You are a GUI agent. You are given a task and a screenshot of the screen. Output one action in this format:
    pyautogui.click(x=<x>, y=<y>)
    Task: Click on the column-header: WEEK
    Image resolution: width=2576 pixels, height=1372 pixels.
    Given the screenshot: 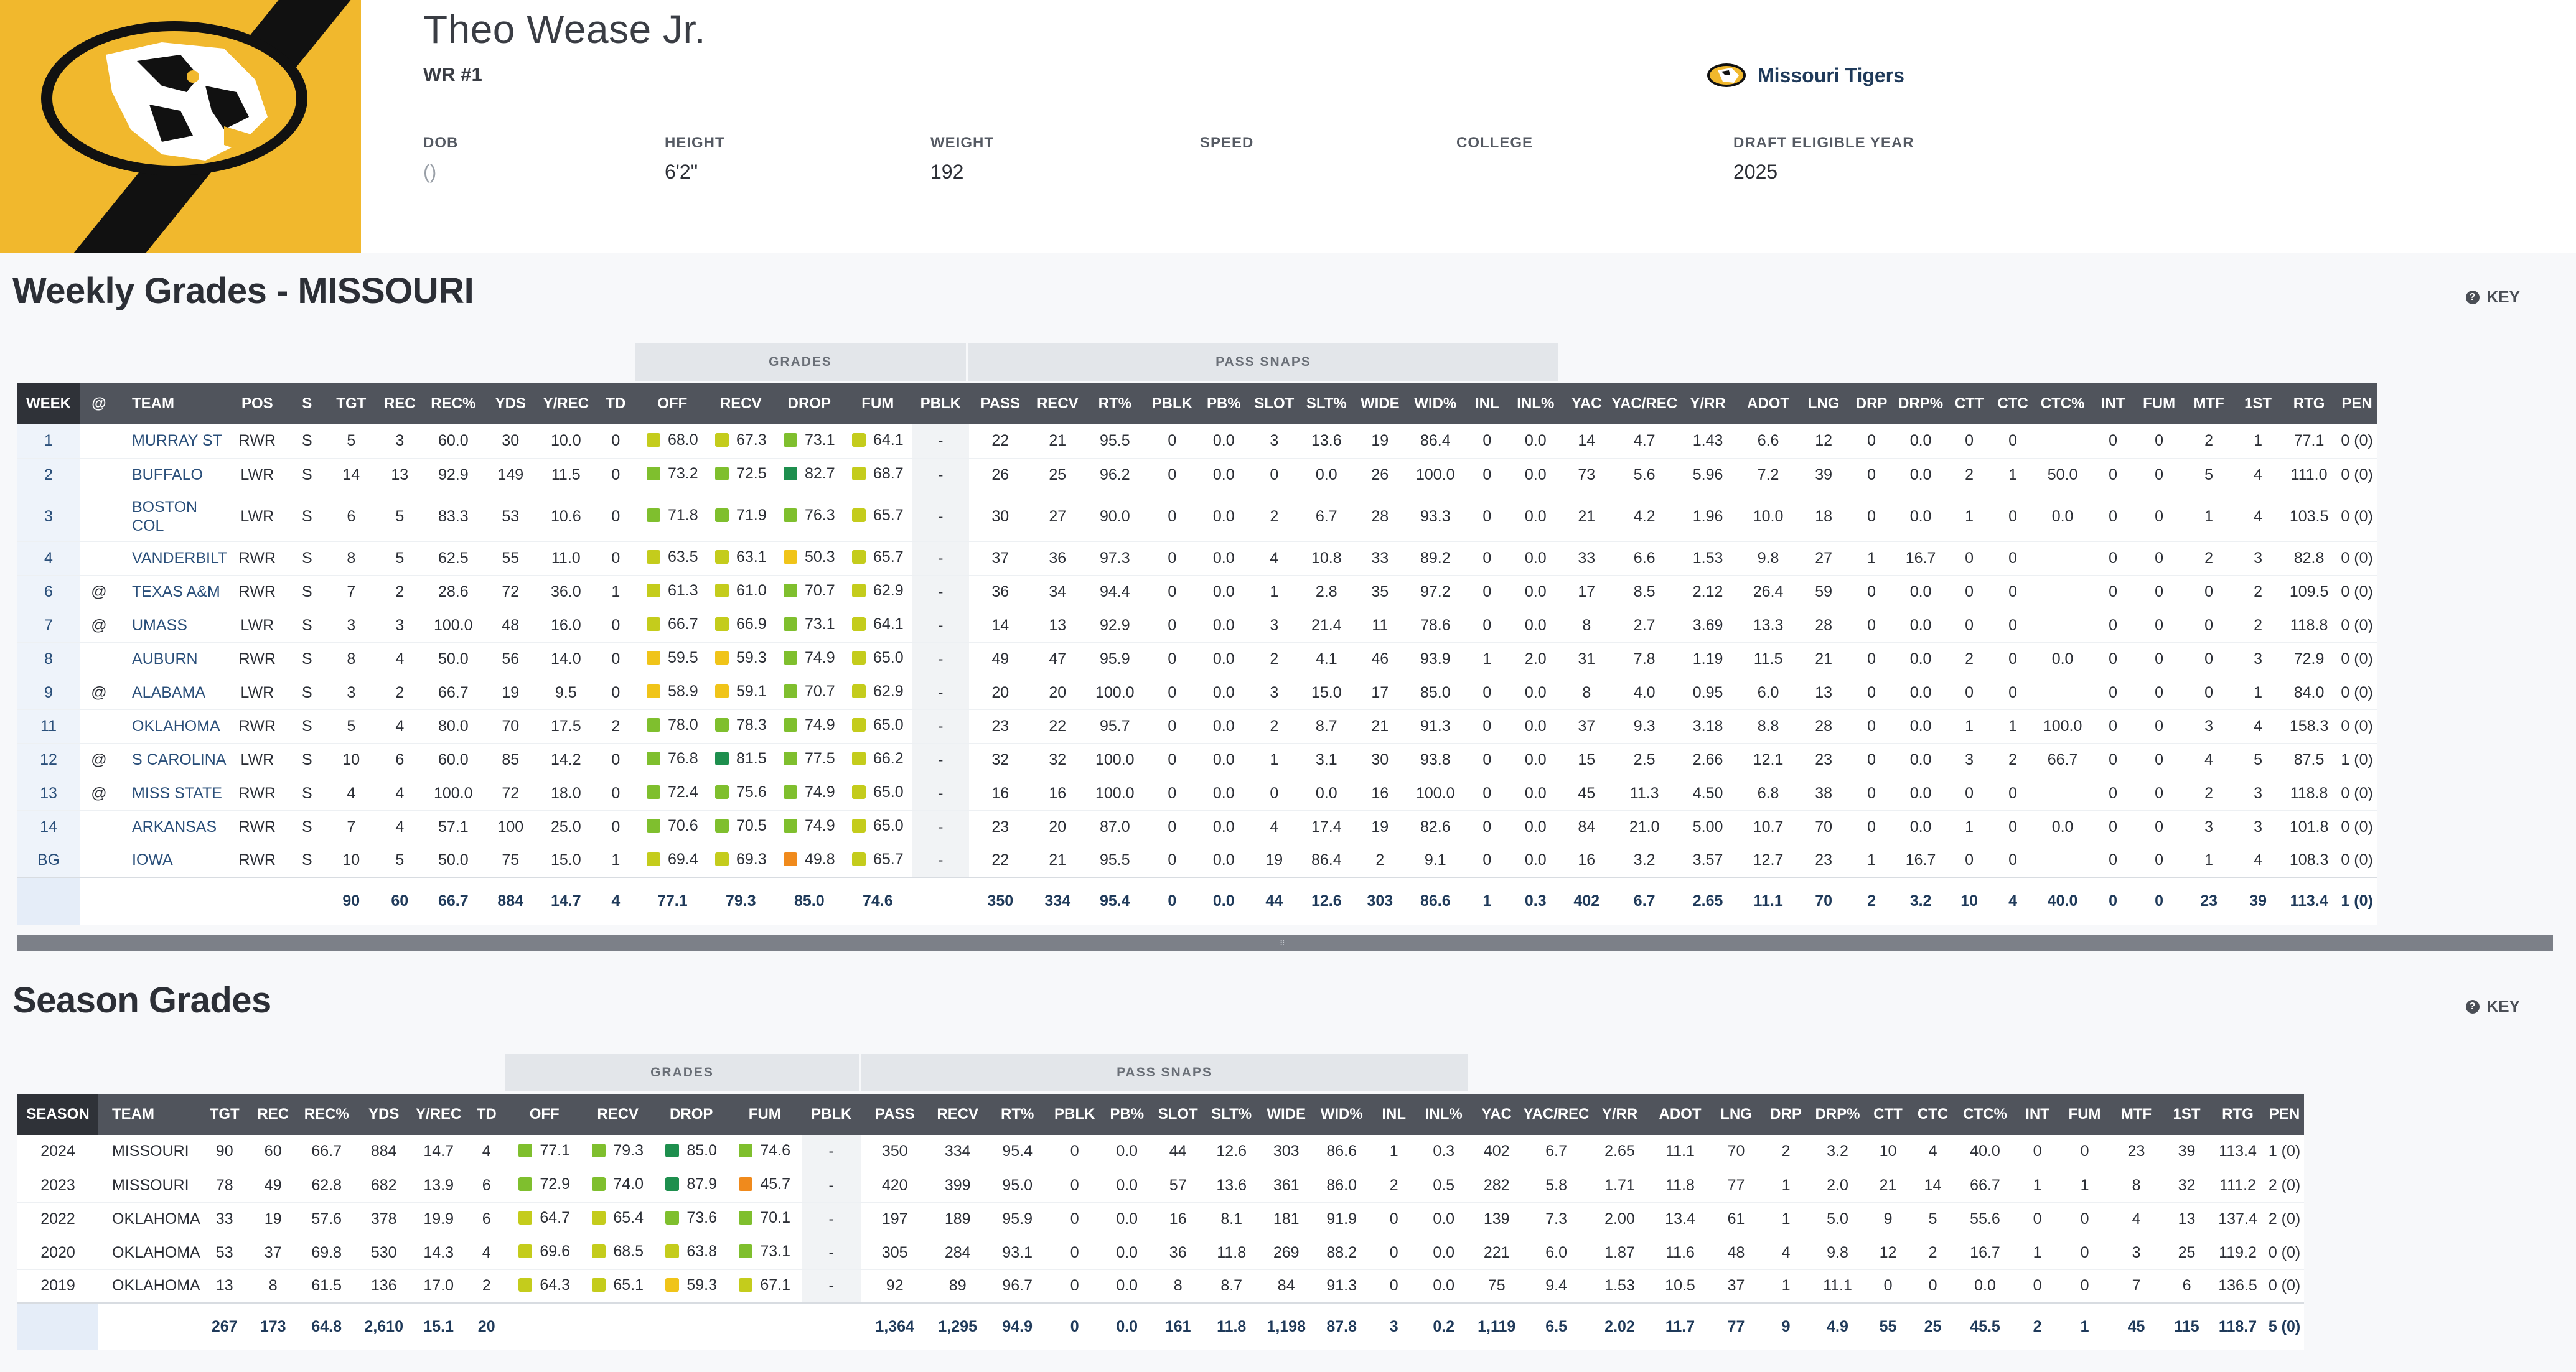 What is the action you would take?
    pyautogui.click(x=48, y=403)
    